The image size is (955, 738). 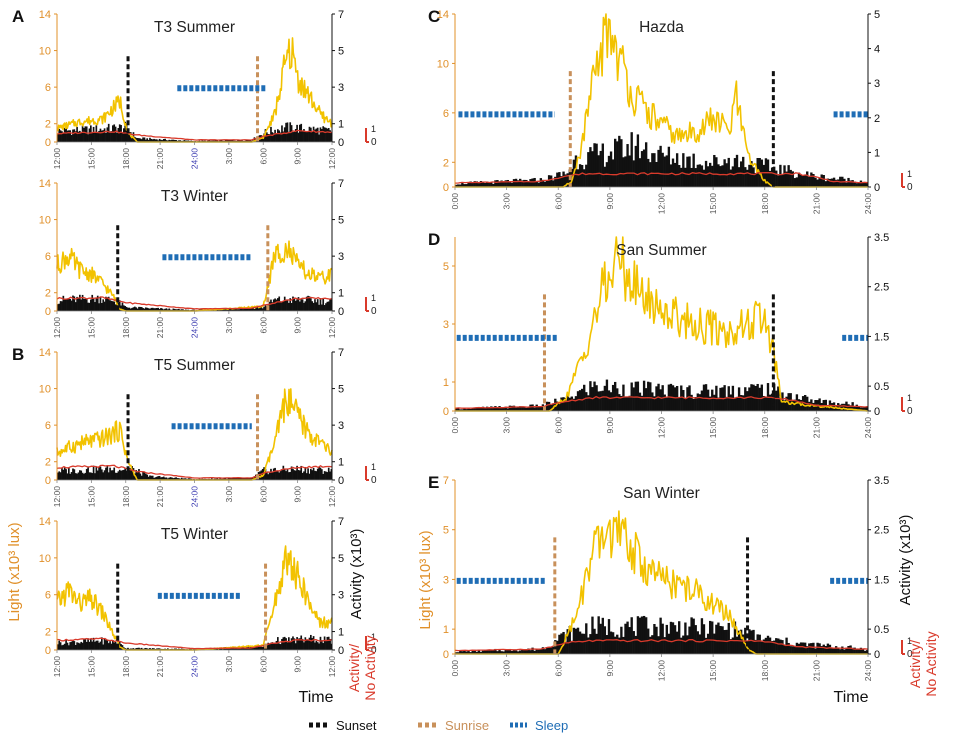 What do you see at coordinates (45, 522) in the screenshot?
I see `left-tick-label: 14` at bounding box center [45, 522].